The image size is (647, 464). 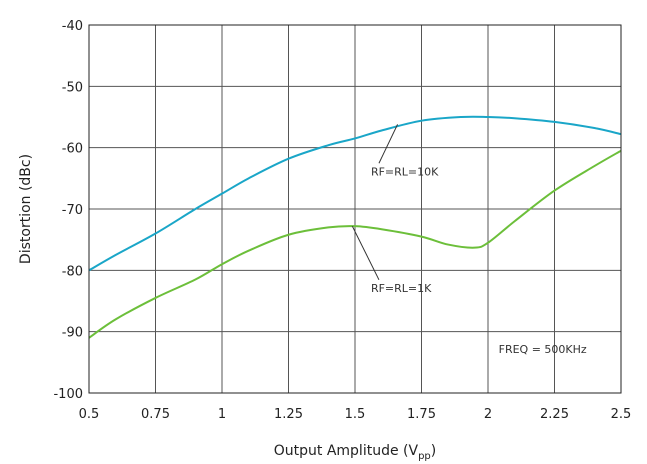 What do you see at coordinates (543, 349) in the screenshot?
I see `annotation-label: FREQ = 500KHz` at bounding box center [543, 349].